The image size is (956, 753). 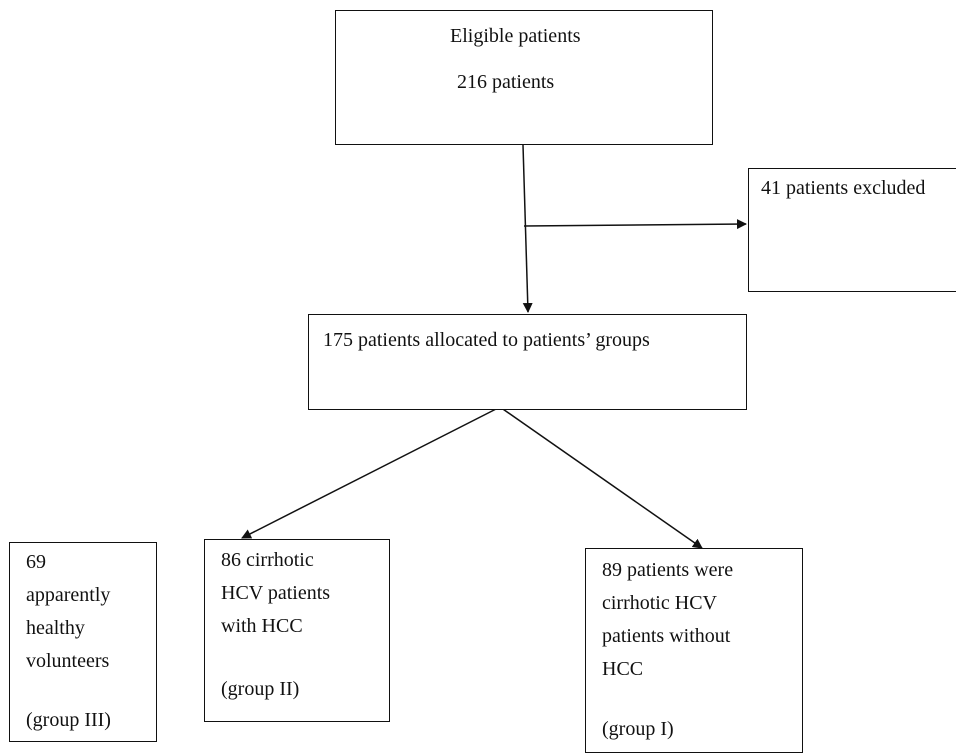 What do you see at coordinates (635, 224) in the screenshot?
I see `arrow-to-excluded` at bounding box center [635, 224].